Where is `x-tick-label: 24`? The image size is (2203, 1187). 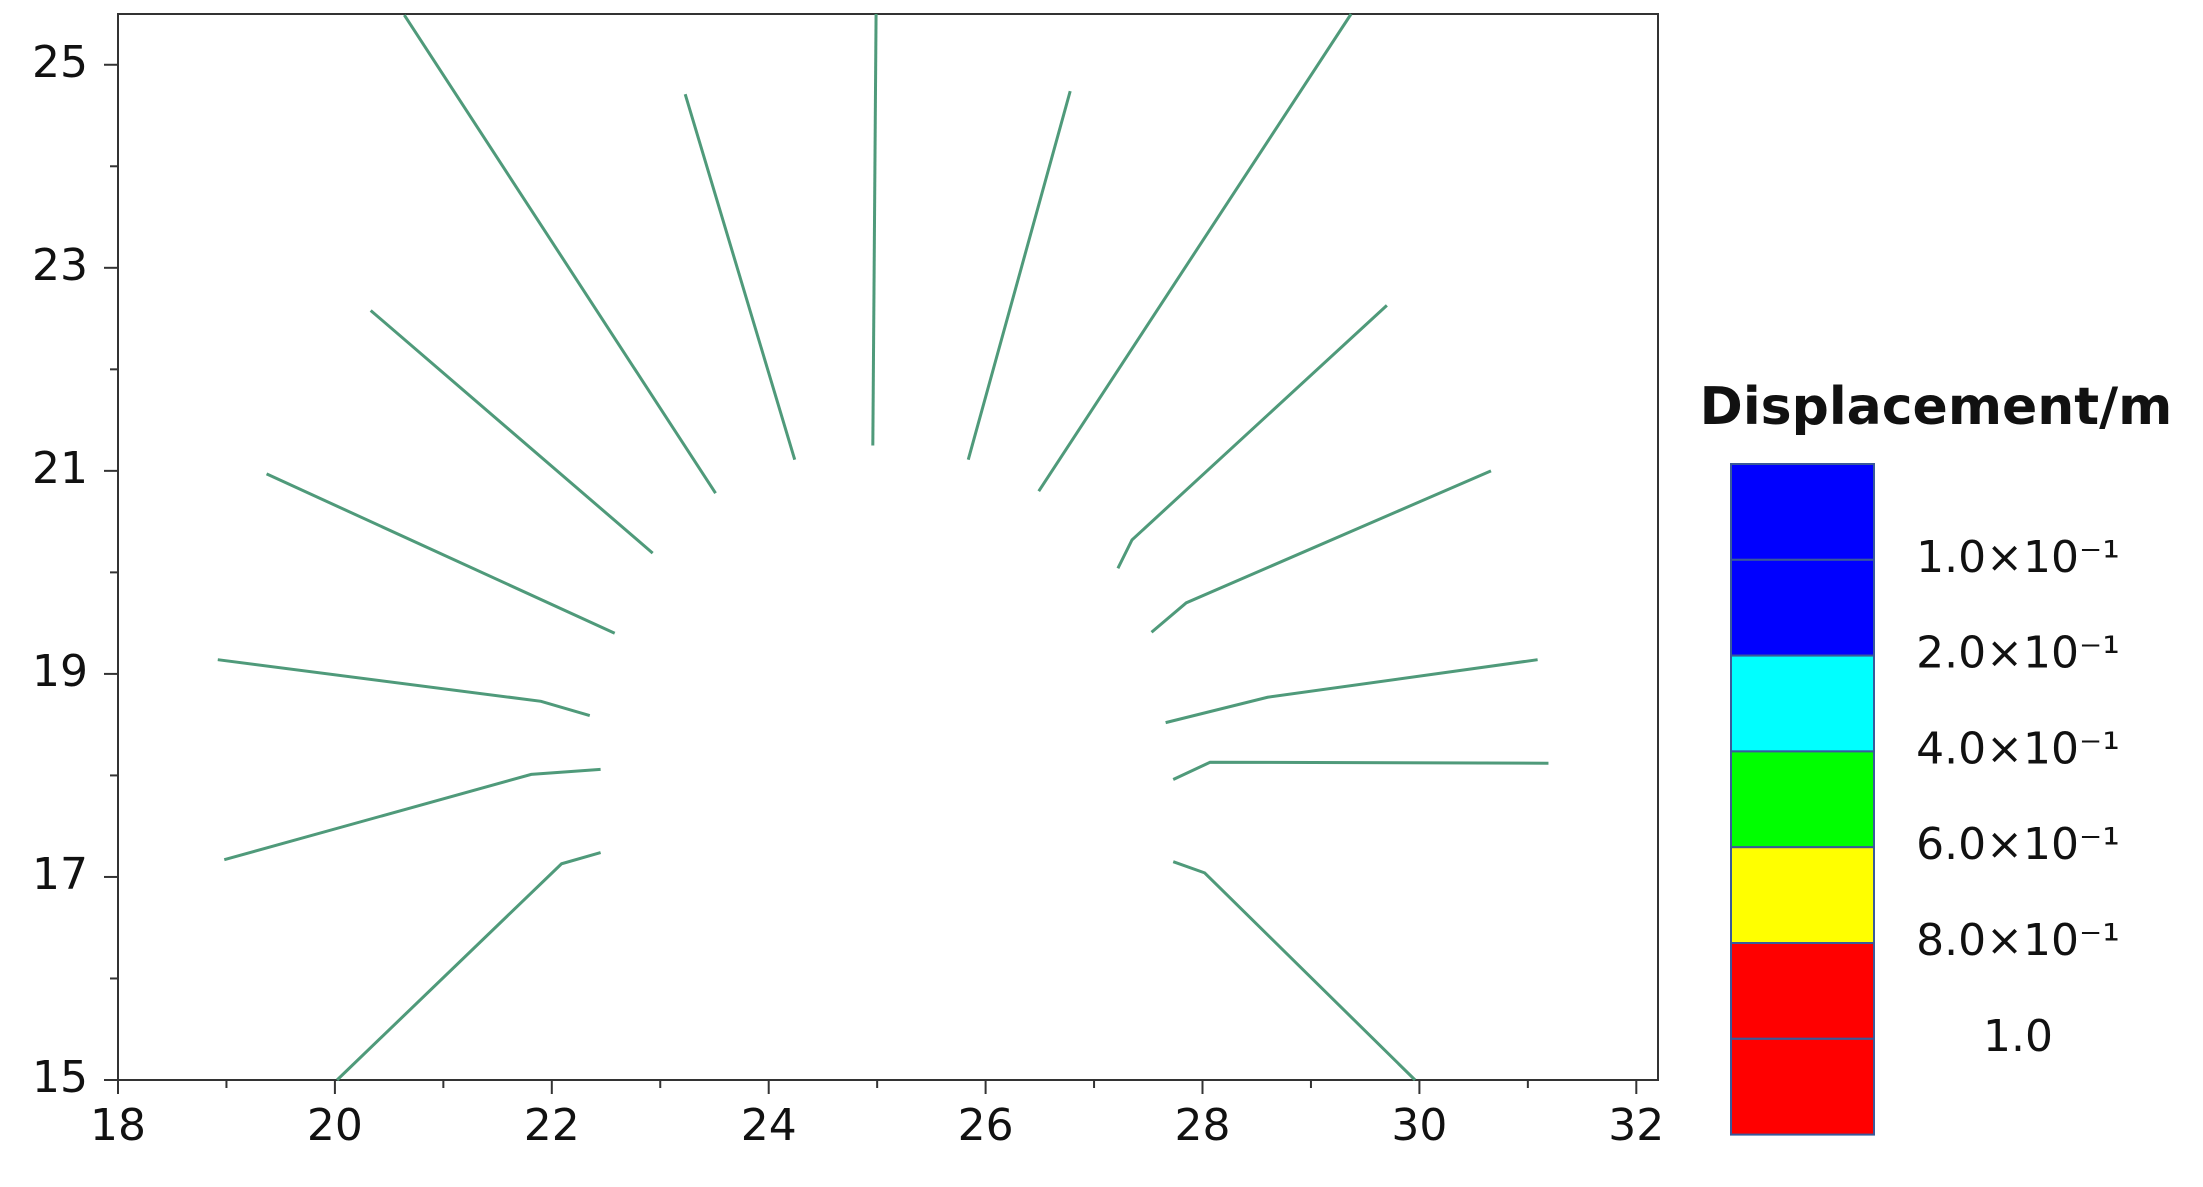 x-tick-label: 24 is located at coordinates (769, 1125).